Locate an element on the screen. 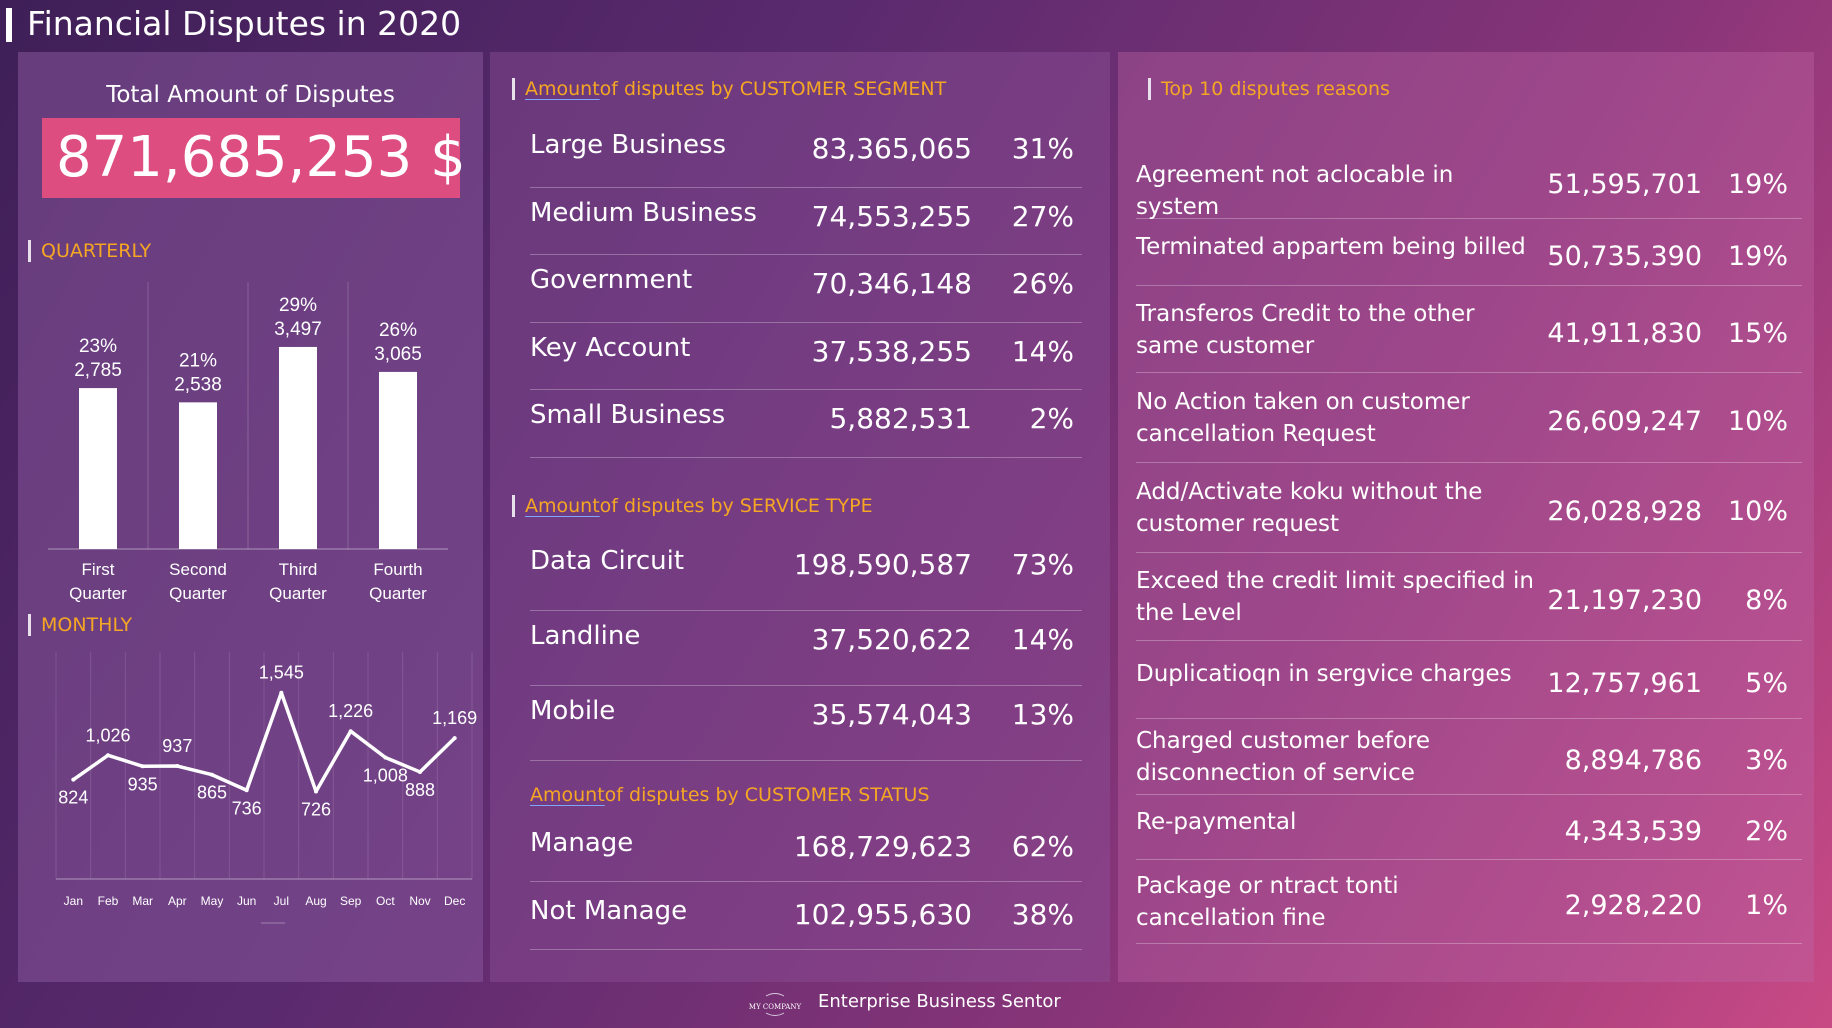 The image size is (1832, 1028). monthly-value-label: 1,545 is located at coordinates (281, 673).